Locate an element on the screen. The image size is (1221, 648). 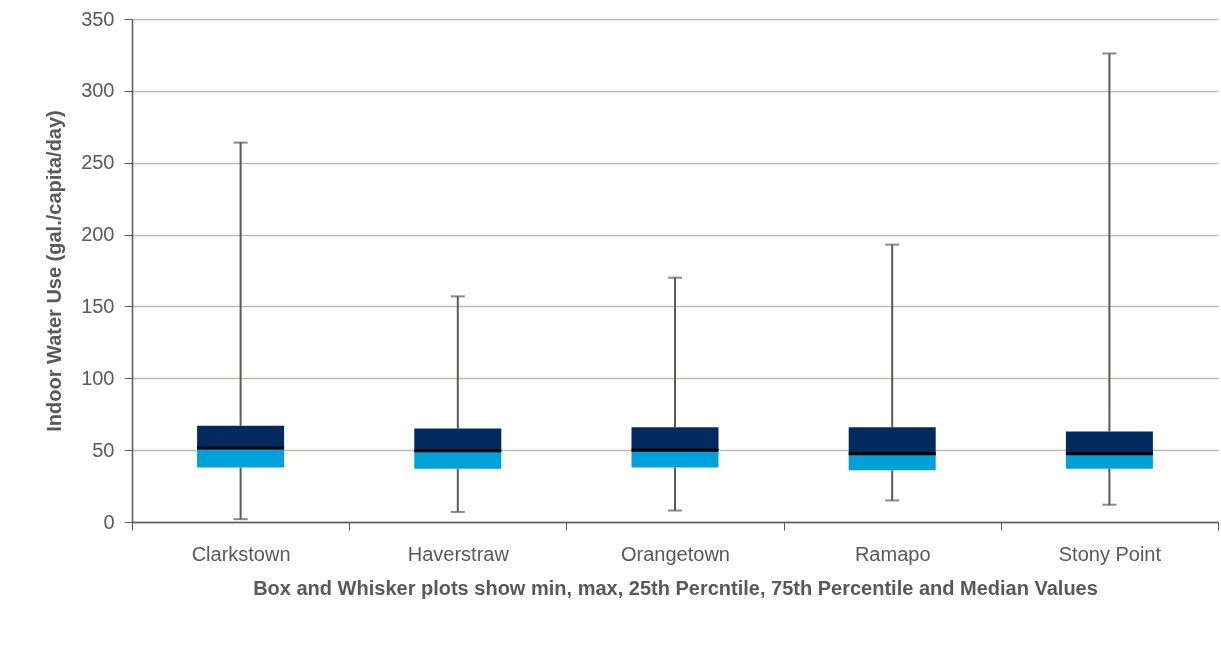
y-tick-label: 150 is located at coordinates (98, 305).